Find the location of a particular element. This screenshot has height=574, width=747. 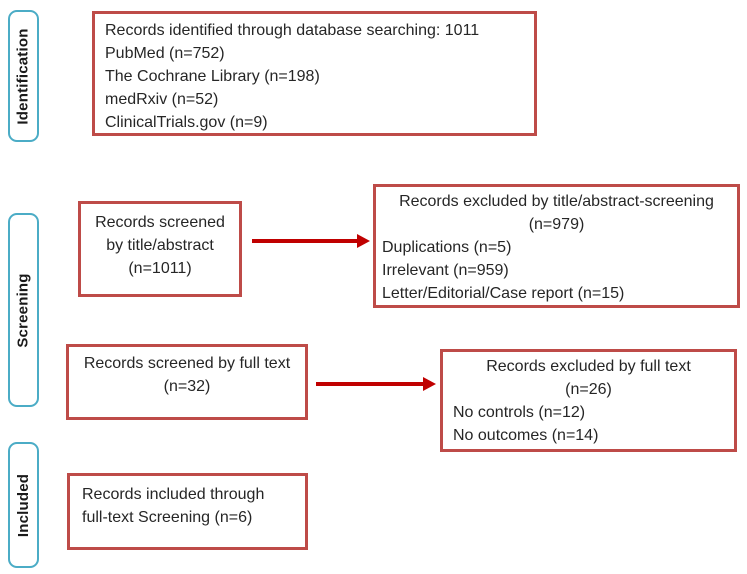

arrow-title-abstract-exclusion is located at coordinates (311, 241).